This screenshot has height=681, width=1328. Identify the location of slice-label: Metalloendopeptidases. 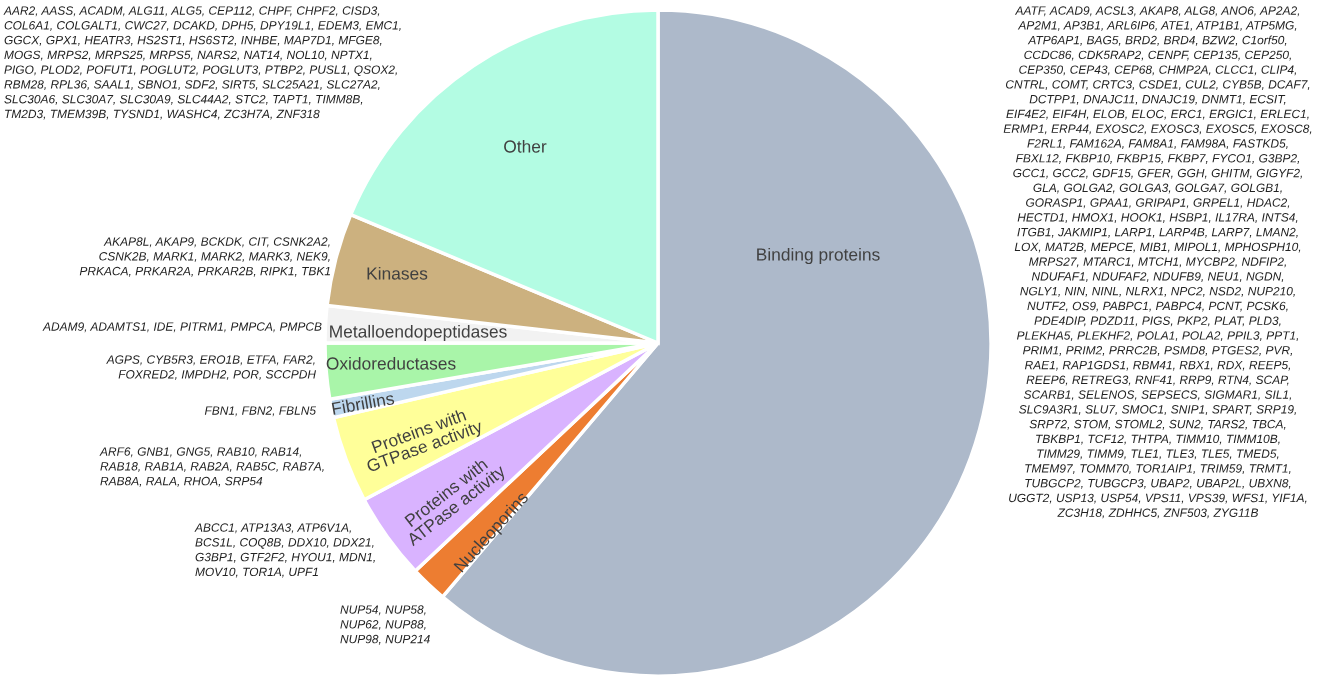
(418, 333).